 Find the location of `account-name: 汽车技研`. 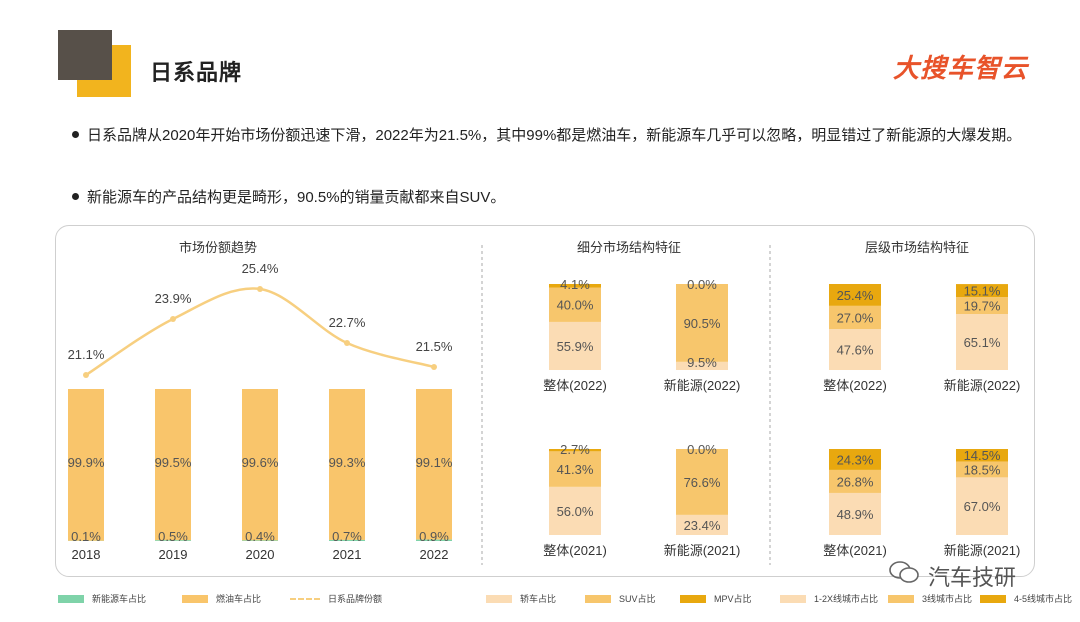

account-name: 汽车技研 is located at coordinates (972, 577).